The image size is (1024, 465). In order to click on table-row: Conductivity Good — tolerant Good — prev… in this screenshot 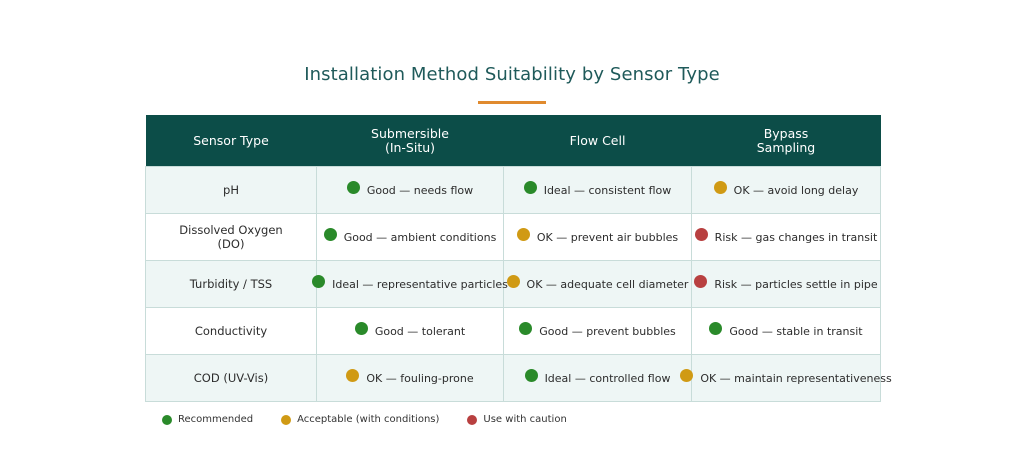, I will do `click(513, 331)`.